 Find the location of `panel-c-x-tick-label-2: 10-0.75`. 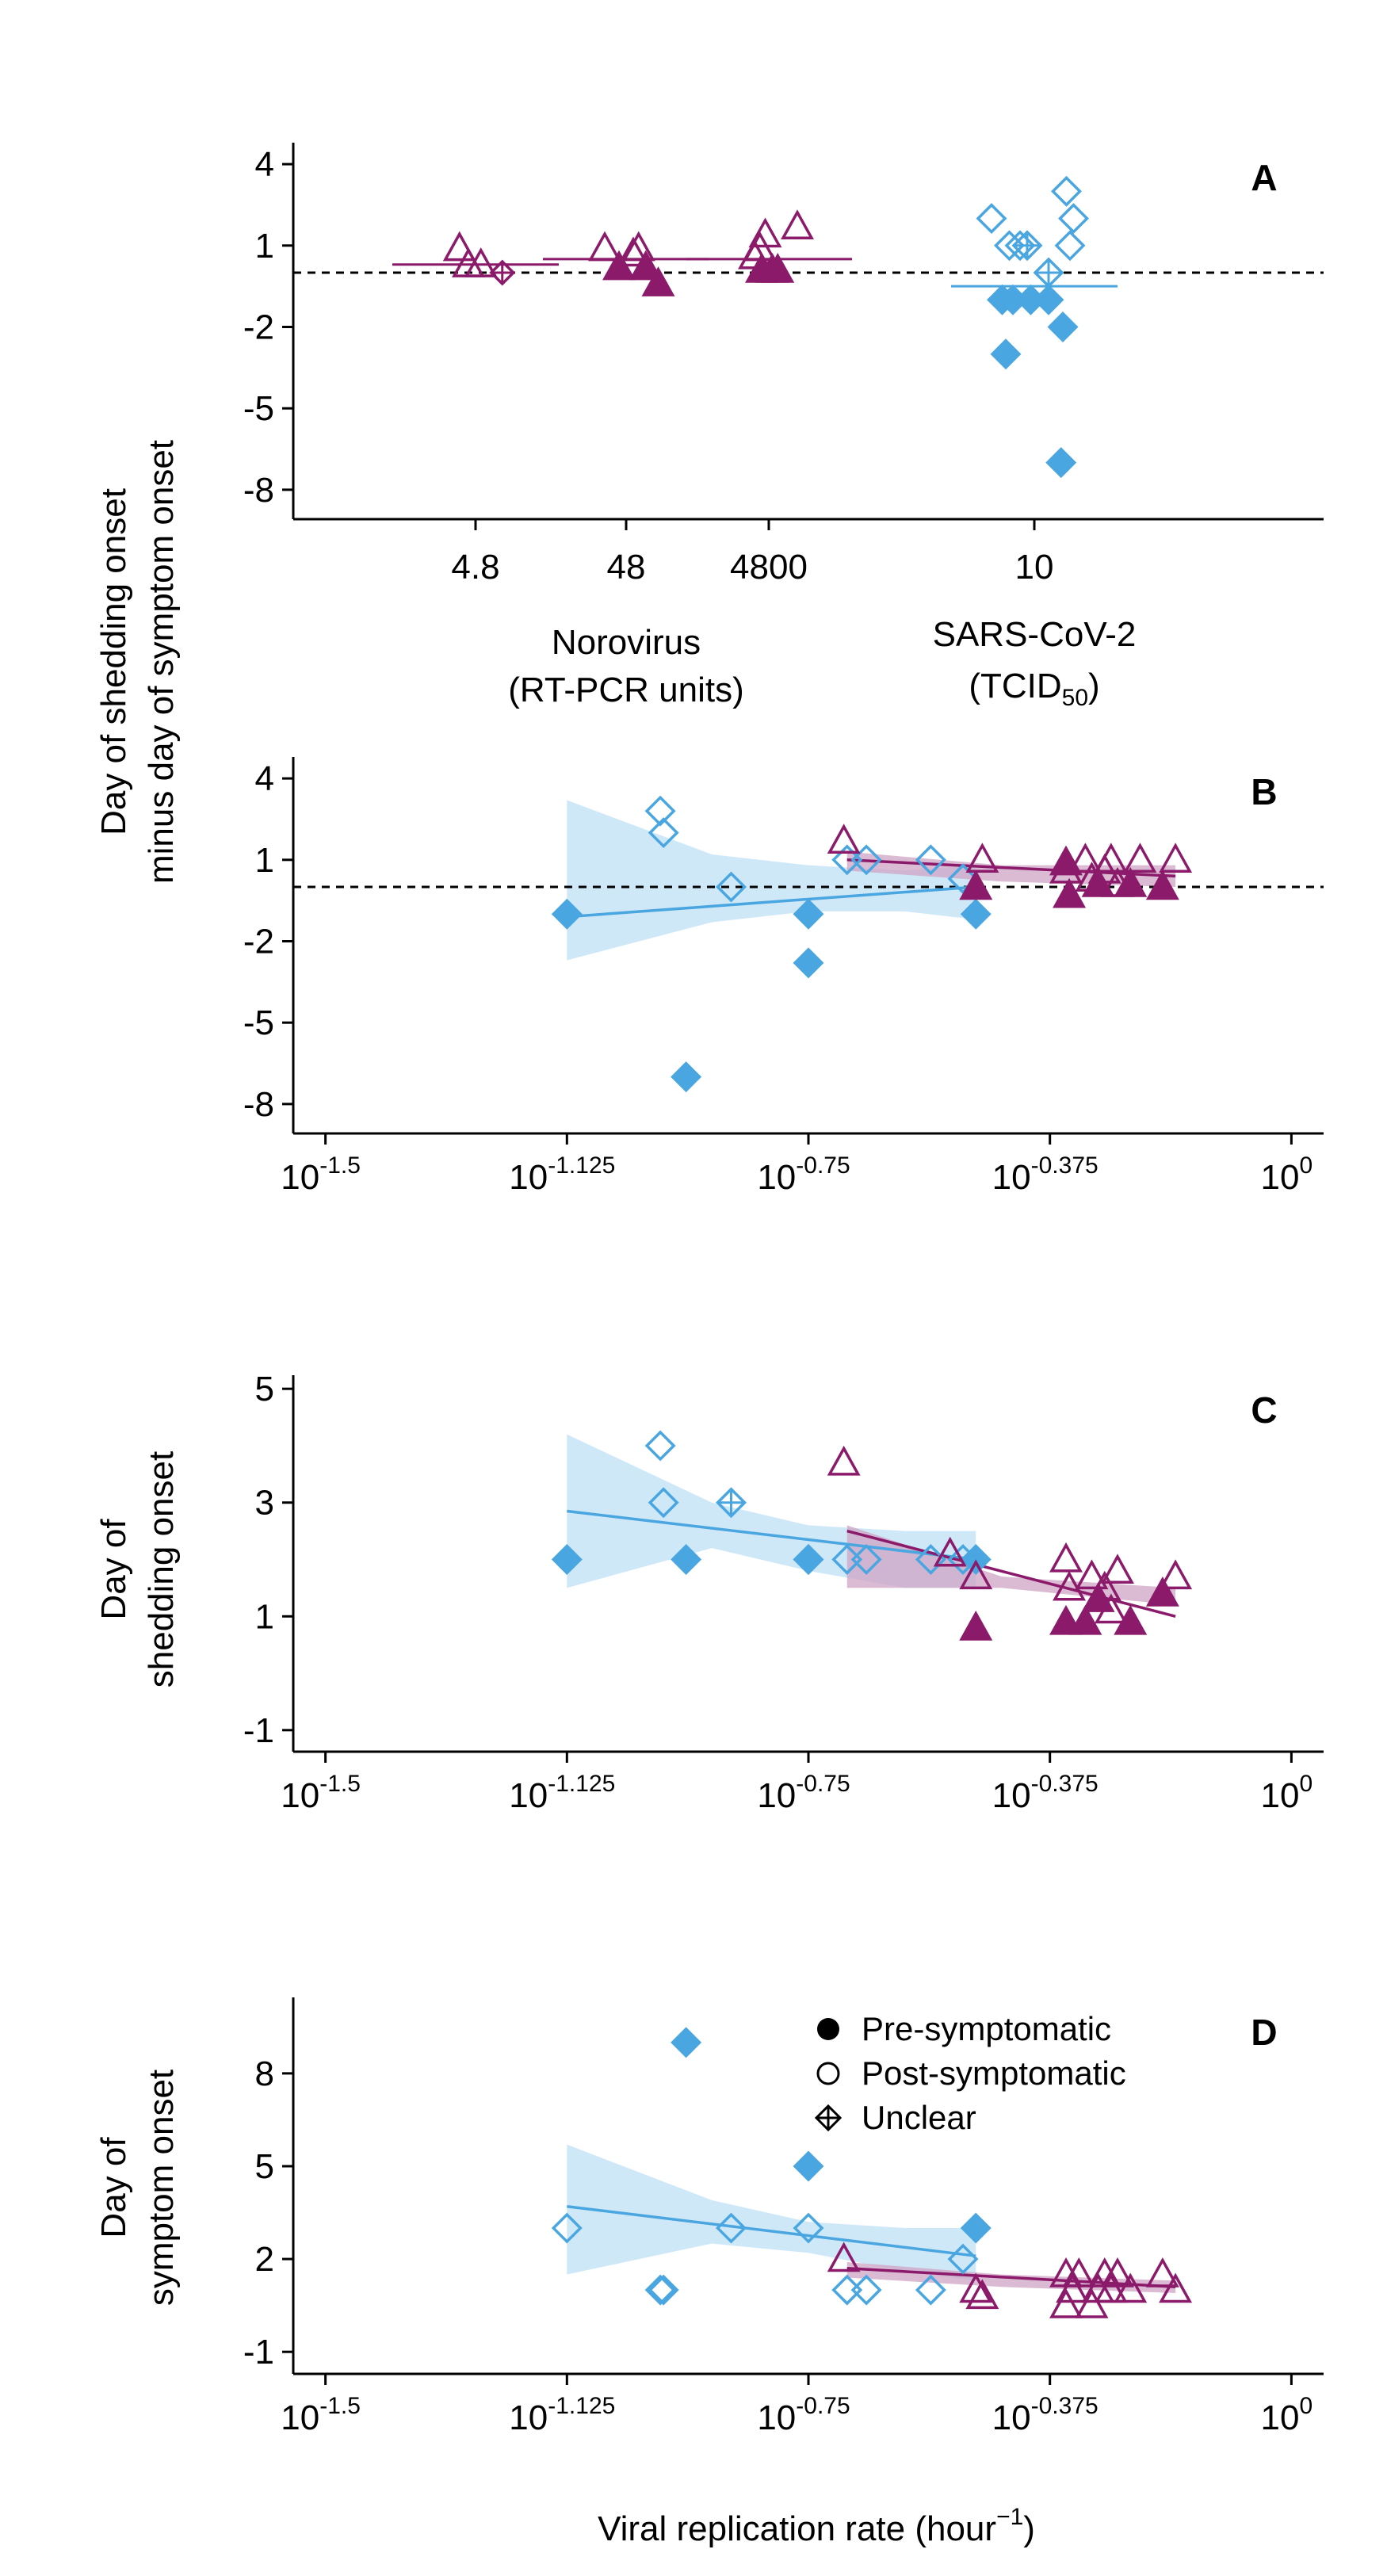

panel-c-x-tick-label-2: 10-0.75 is located at coordinates (803, 1793).